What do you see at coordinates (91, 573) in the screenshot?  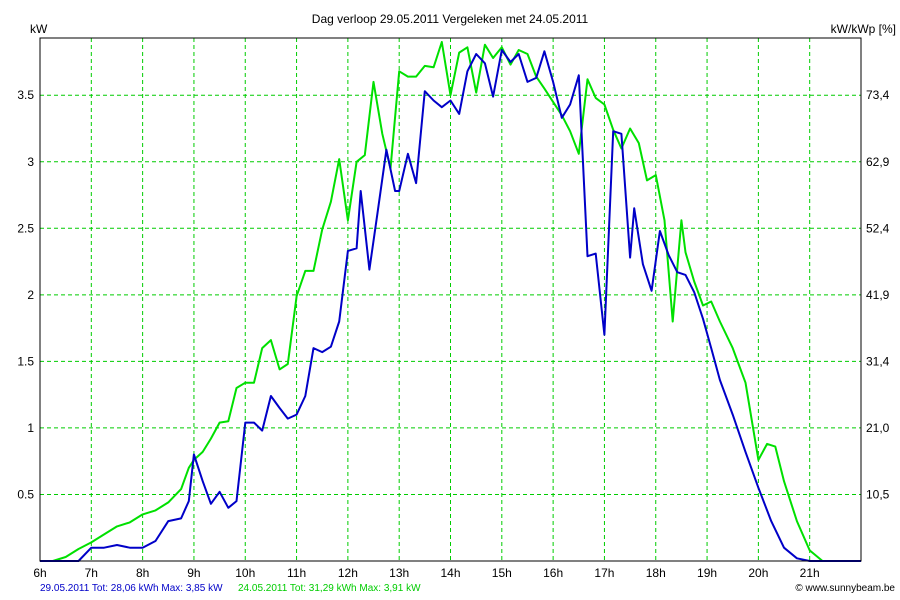 I see `x-tick-label: 7h` at bounding box center [91, 573].